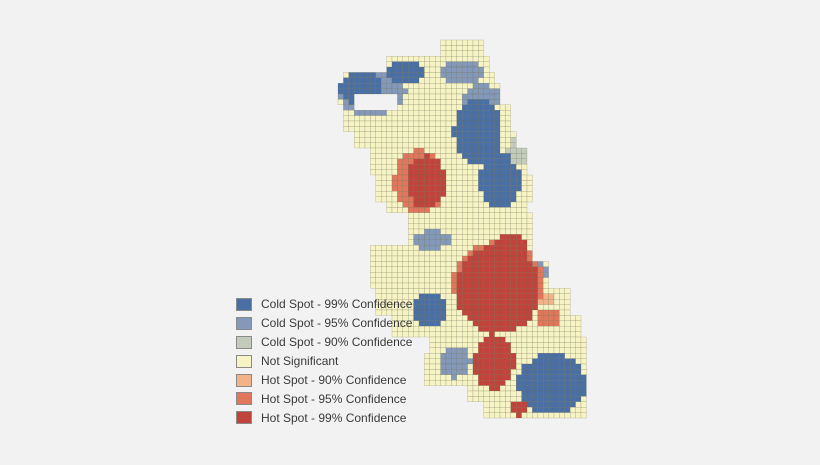 The width and height of the screenshot is (820, 465). Describe the element at coordinates (324, 342) in the screenshot. I see `legend-item-cold-90: Cold Spot - 90% Confidence` at that location.